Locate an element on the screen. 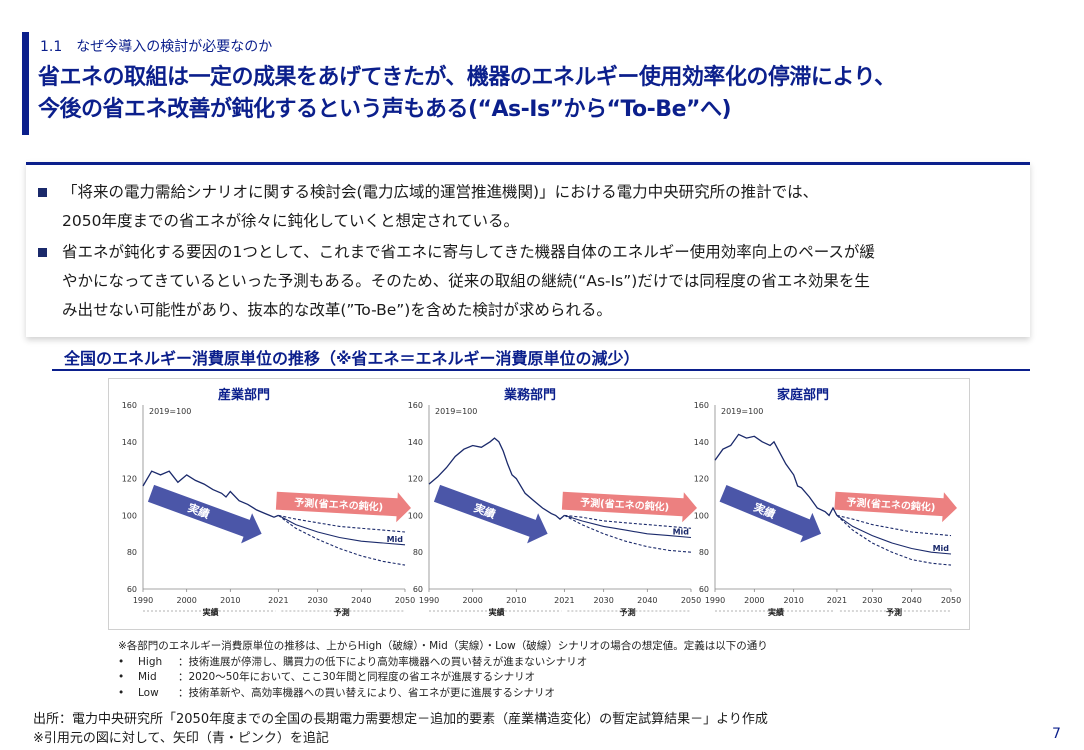  page-number: 7 is located at coordinates (1056, 734).